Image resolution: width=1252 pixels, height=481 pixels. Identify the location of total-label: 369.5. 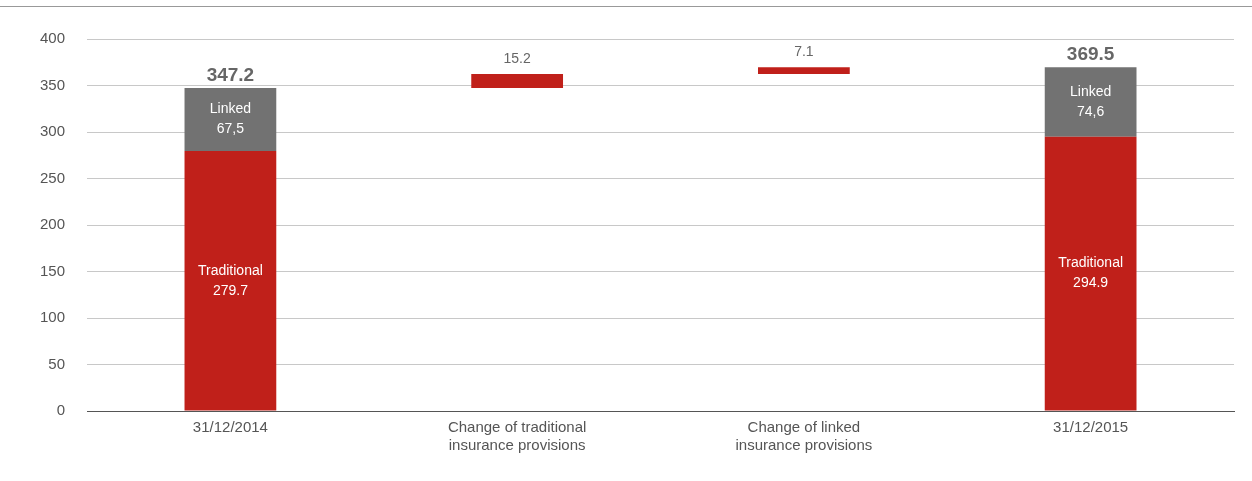
(1090, 54).